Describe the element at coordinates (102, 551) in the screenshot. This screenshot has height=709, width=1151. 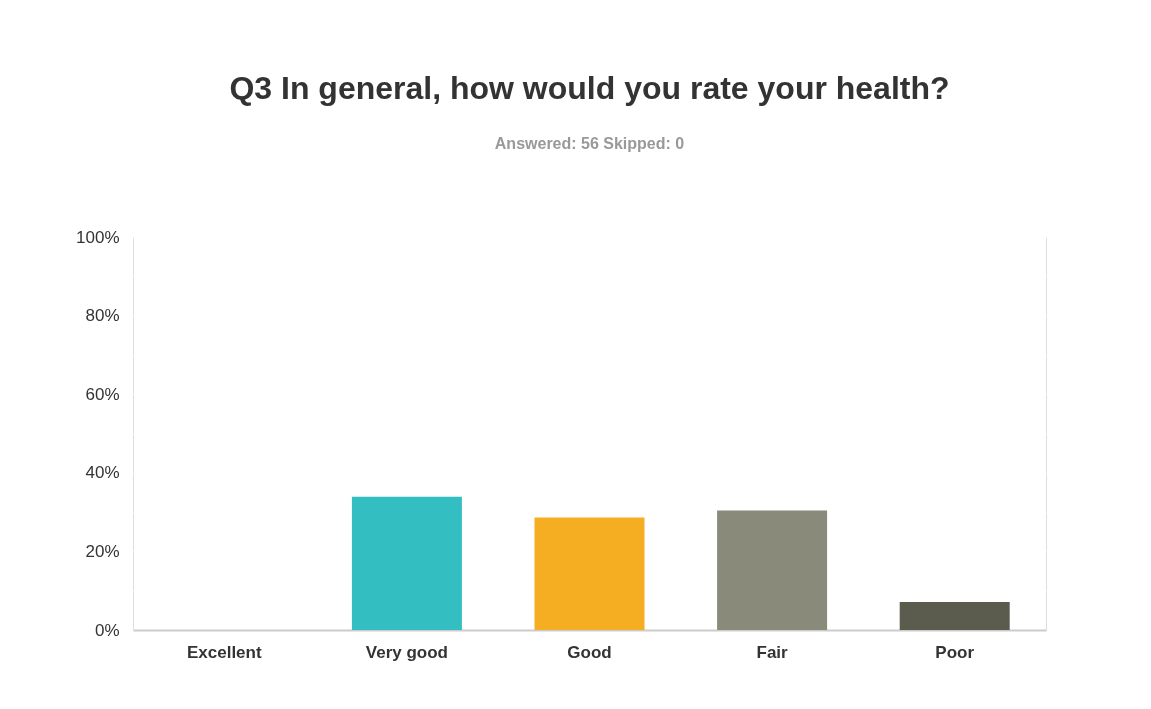
I see `y-tick-label: 20%` at that location.